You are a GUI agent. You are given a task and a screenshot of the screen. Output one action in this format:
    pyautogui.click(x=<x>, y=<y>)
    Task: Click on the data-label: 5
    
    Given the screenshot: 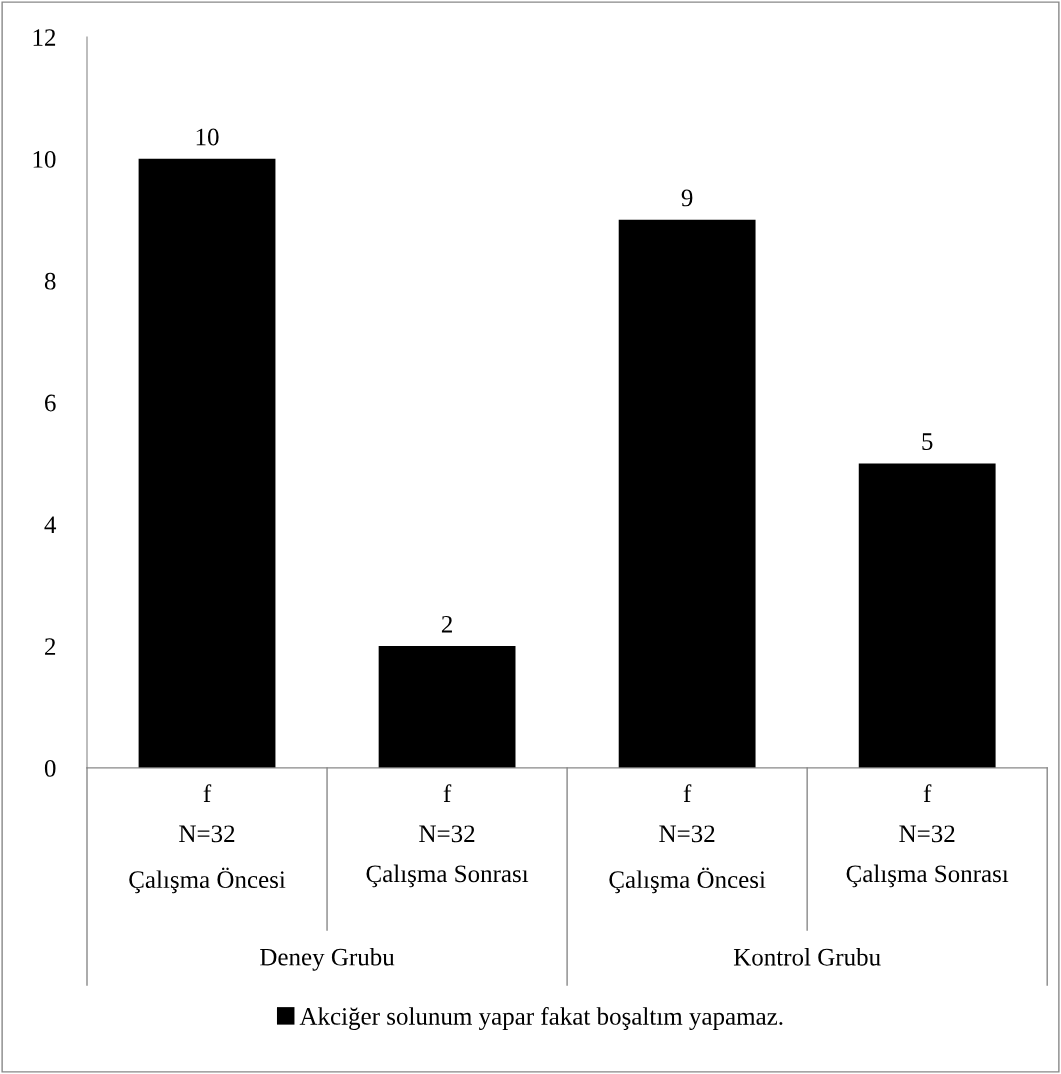 What is the action you would take?
    pyautogui.click(x=927, y=441)
    